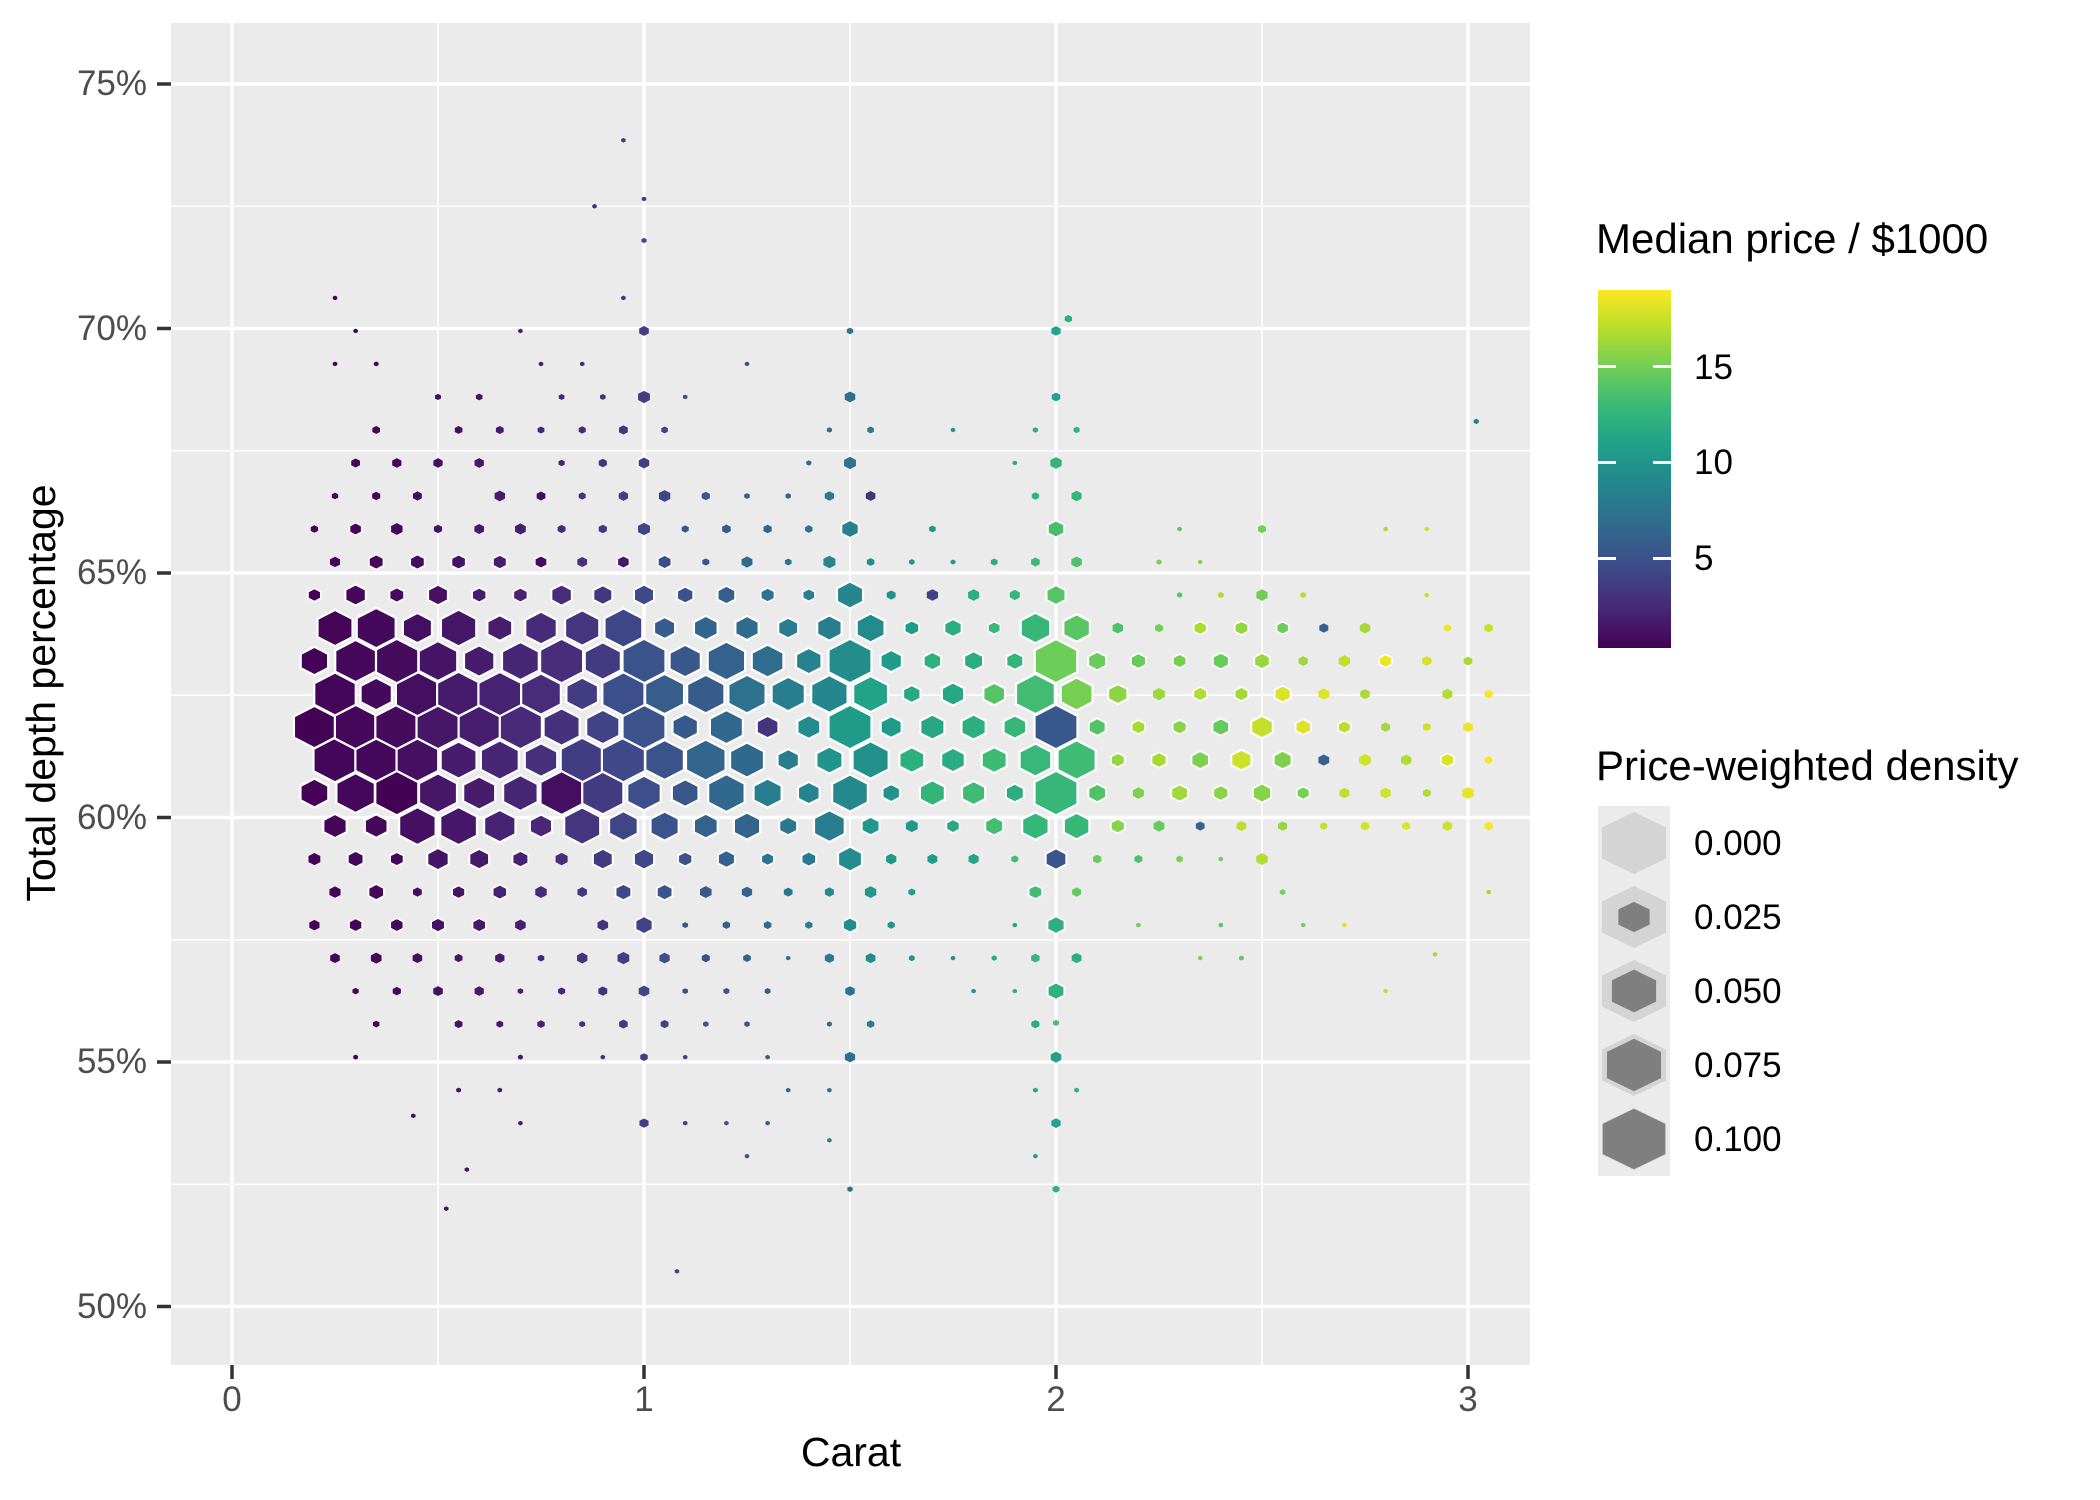  What do you see at coordinates (1662, 462) in the screenshot?
I see `colorbar-tick-mark` at bounding box center [1662, 462].